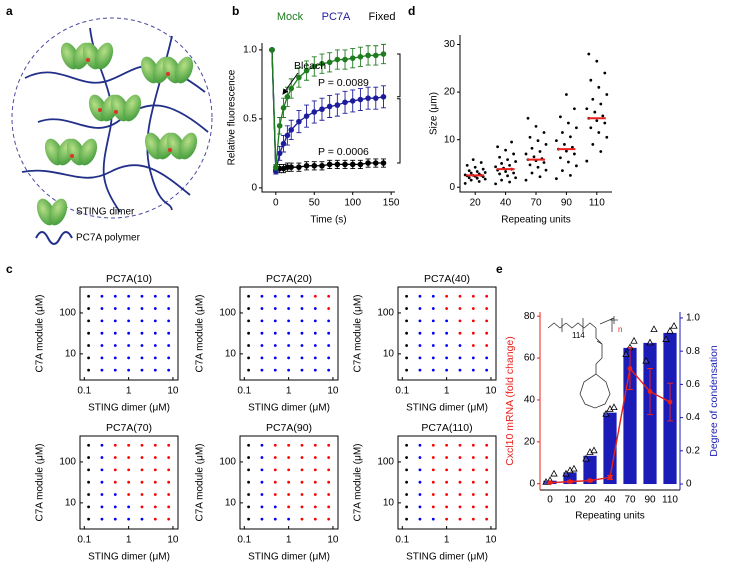 The image size is (730, 576). Describe the element at coordinates (510, 401) in the screenshot. I see `y-axis-label: Cxcl10 mRNA (fold change)` at that location.